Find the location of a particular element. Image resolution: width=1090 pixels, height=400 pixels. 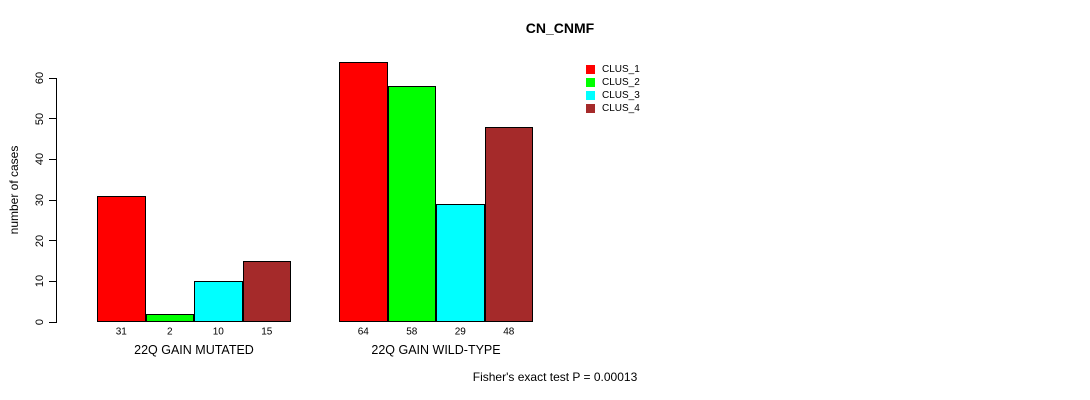

y-tick-label: 60 is located at coordinates (40, 78).